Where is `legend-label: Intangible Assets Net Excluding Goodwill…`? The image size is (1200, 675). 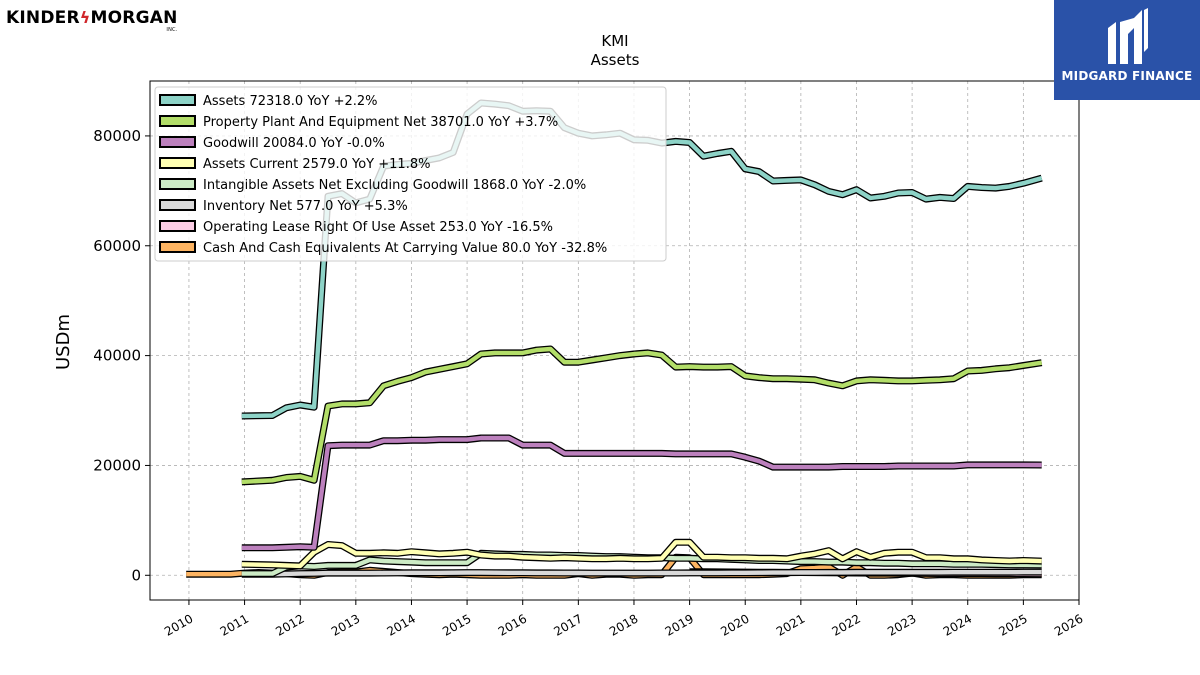 legend-label: Intangible Assets Net Excluding Goodwill… is located at coordinates (394, 185).